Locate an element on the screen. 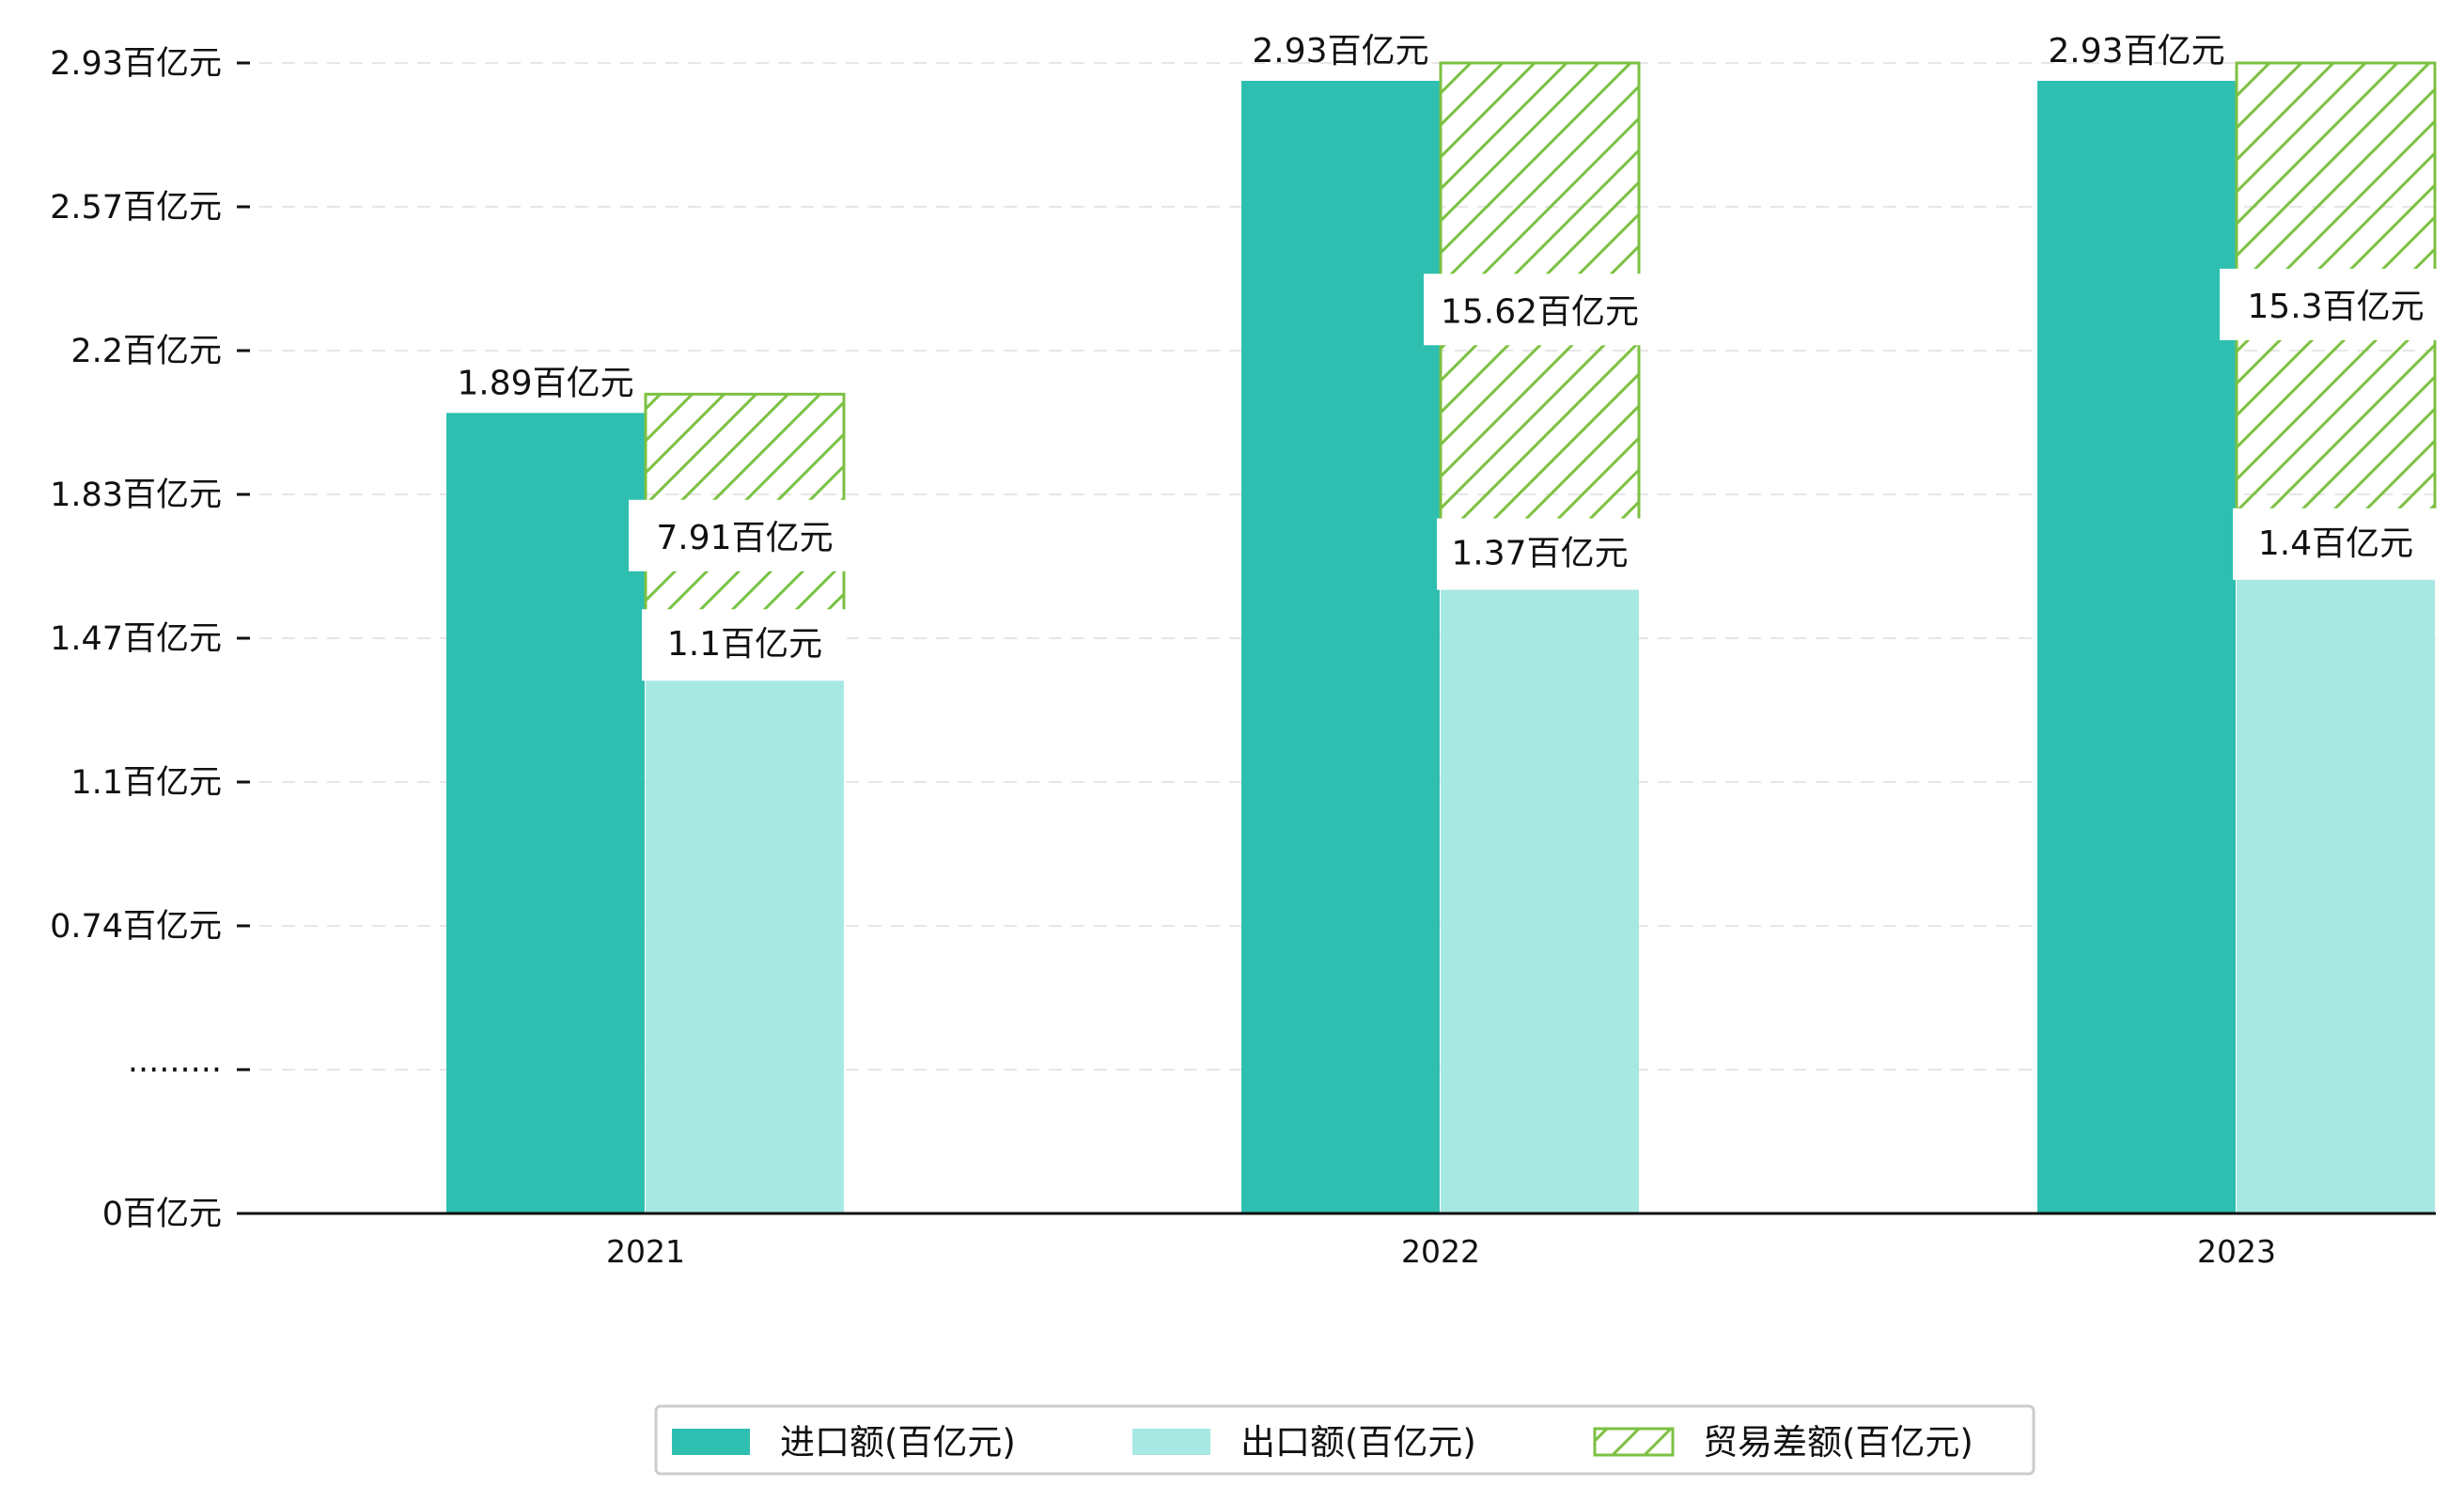 The width and height of the screenshot is (2464, 1502). y-tick-label: 2.93百亿元 is located at coordinates (136, 64).